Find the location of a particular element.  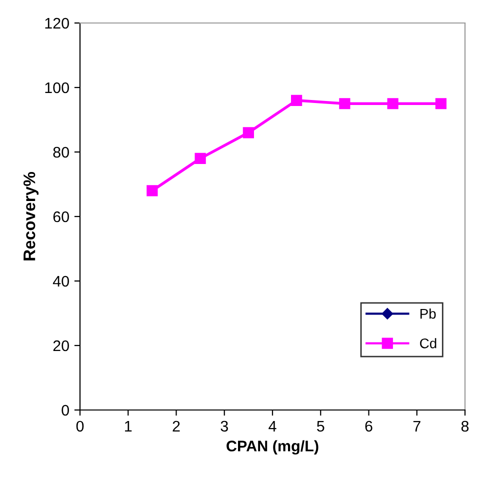

y-tick-label: 40 is located at coordinates (60, 281).